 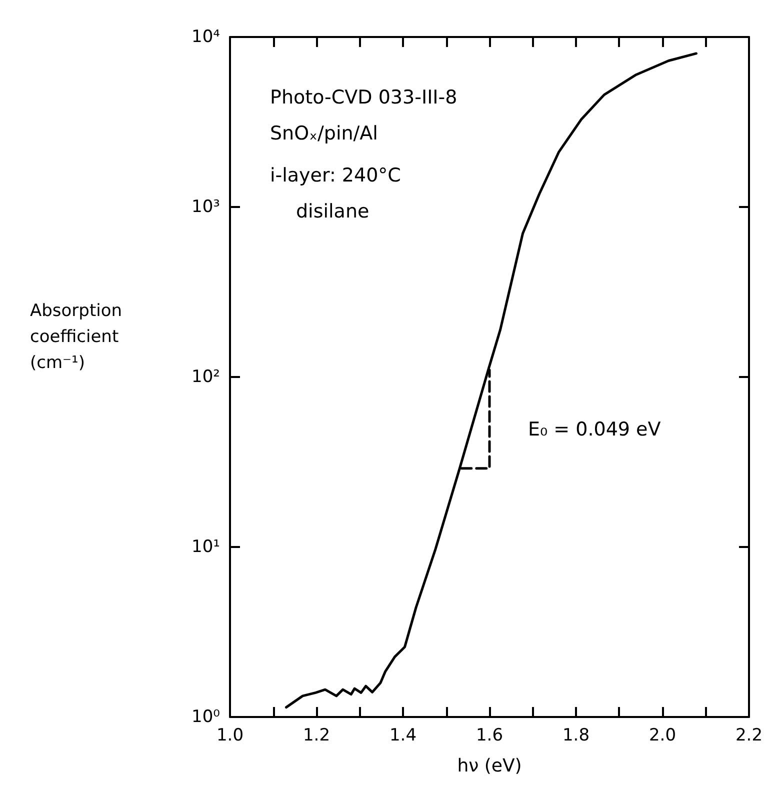 I want to click on x-tick-label: 1.8, so click(x=576, y=736).